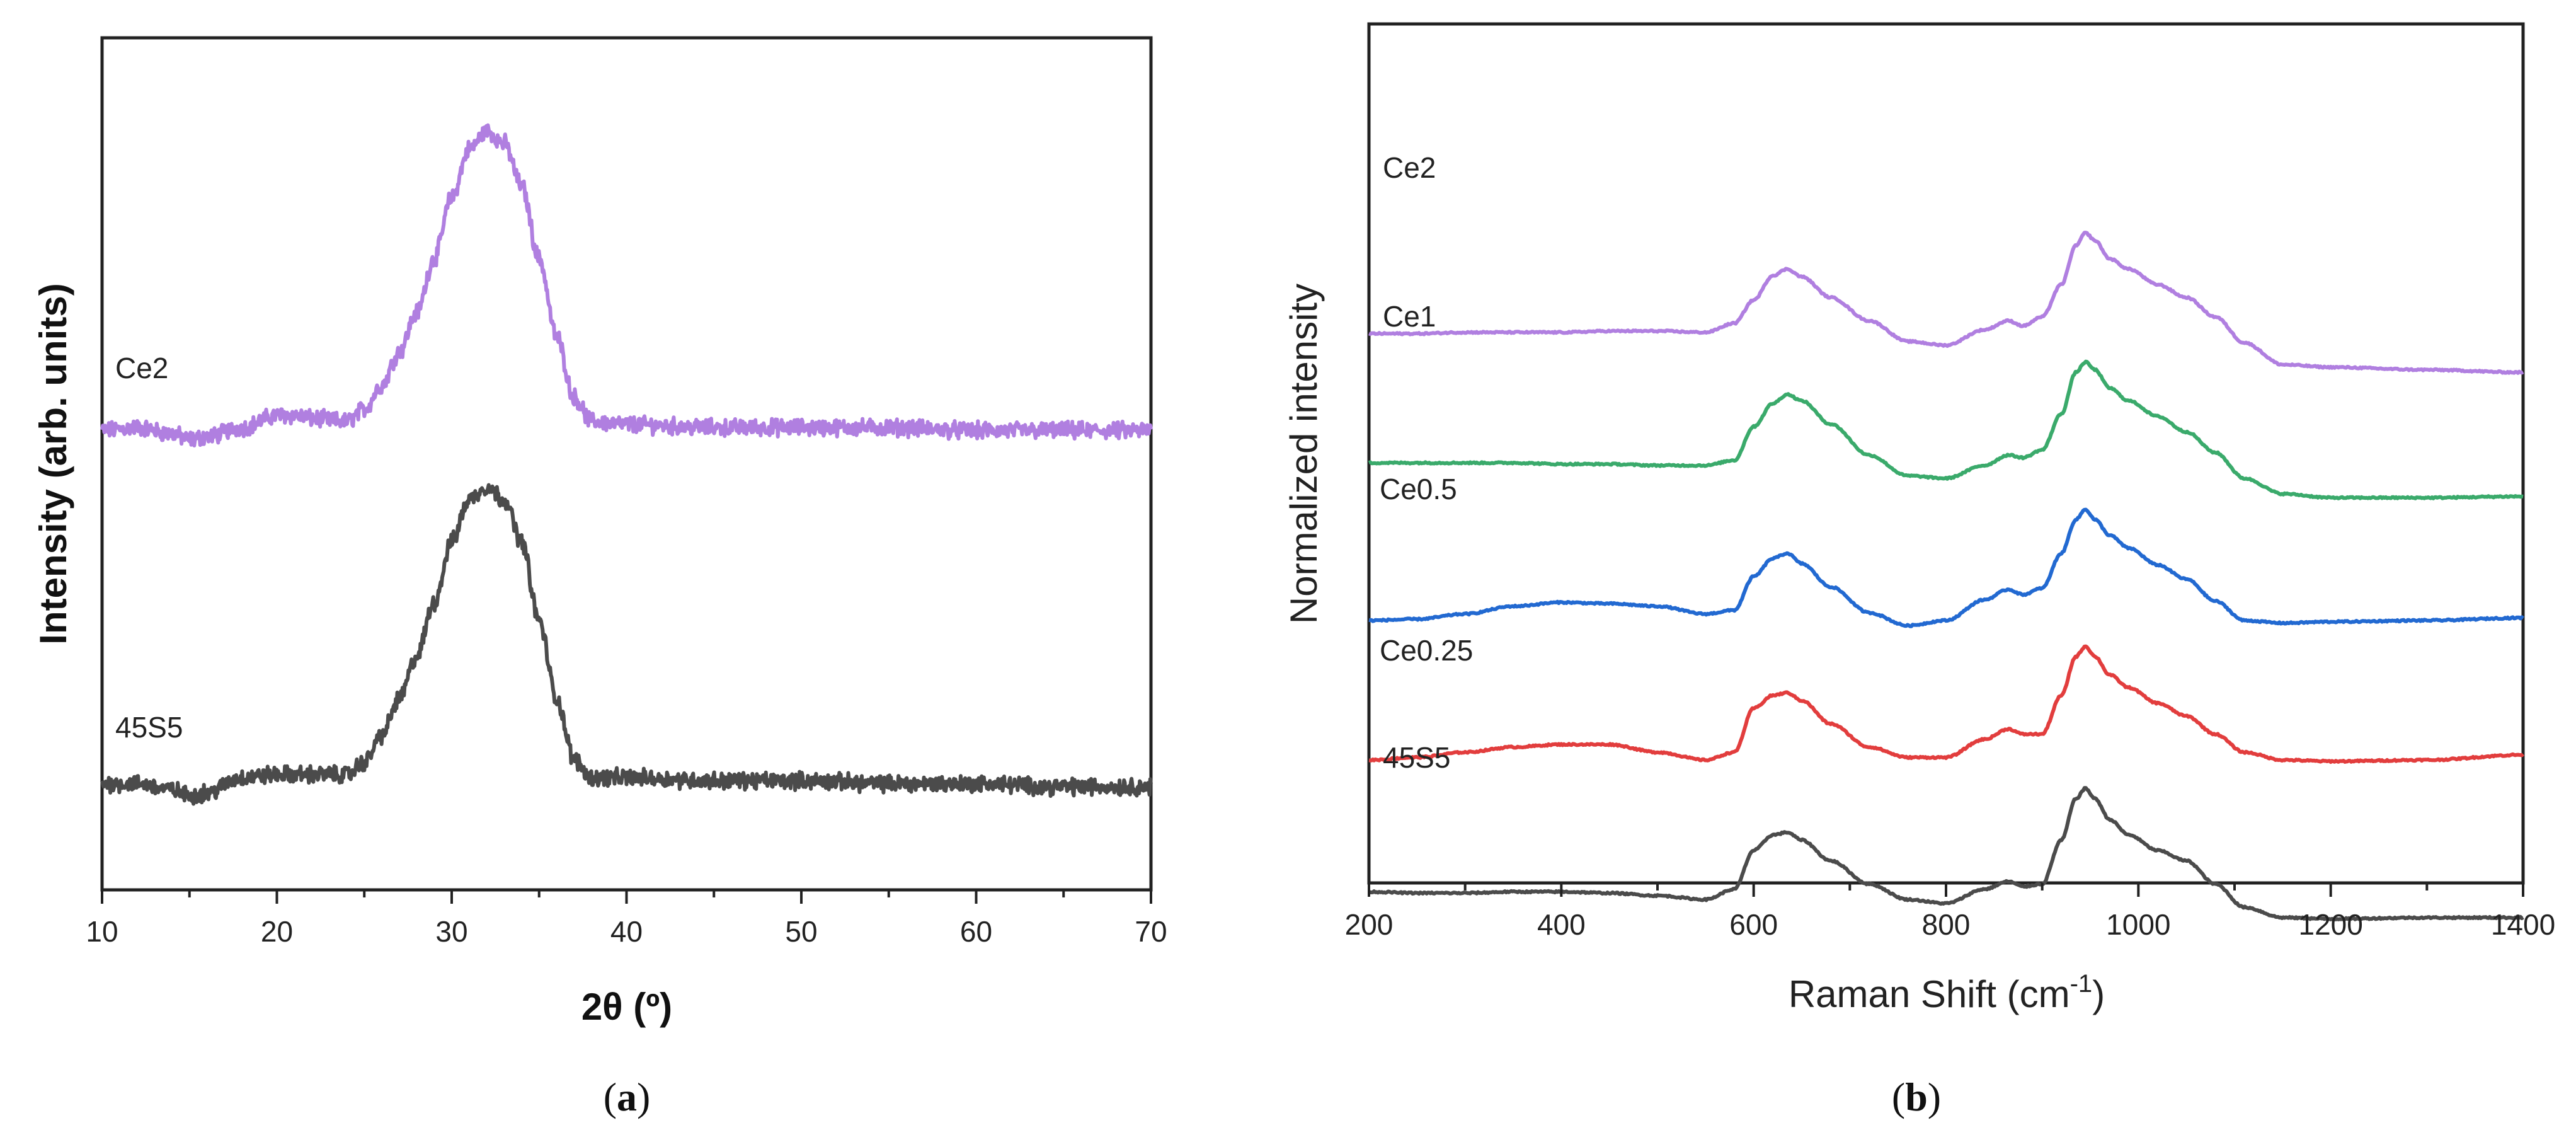 The image size is (2576, 1147). I want to click on panel-b-x-tick-label: 1400, so click(2523, 924).